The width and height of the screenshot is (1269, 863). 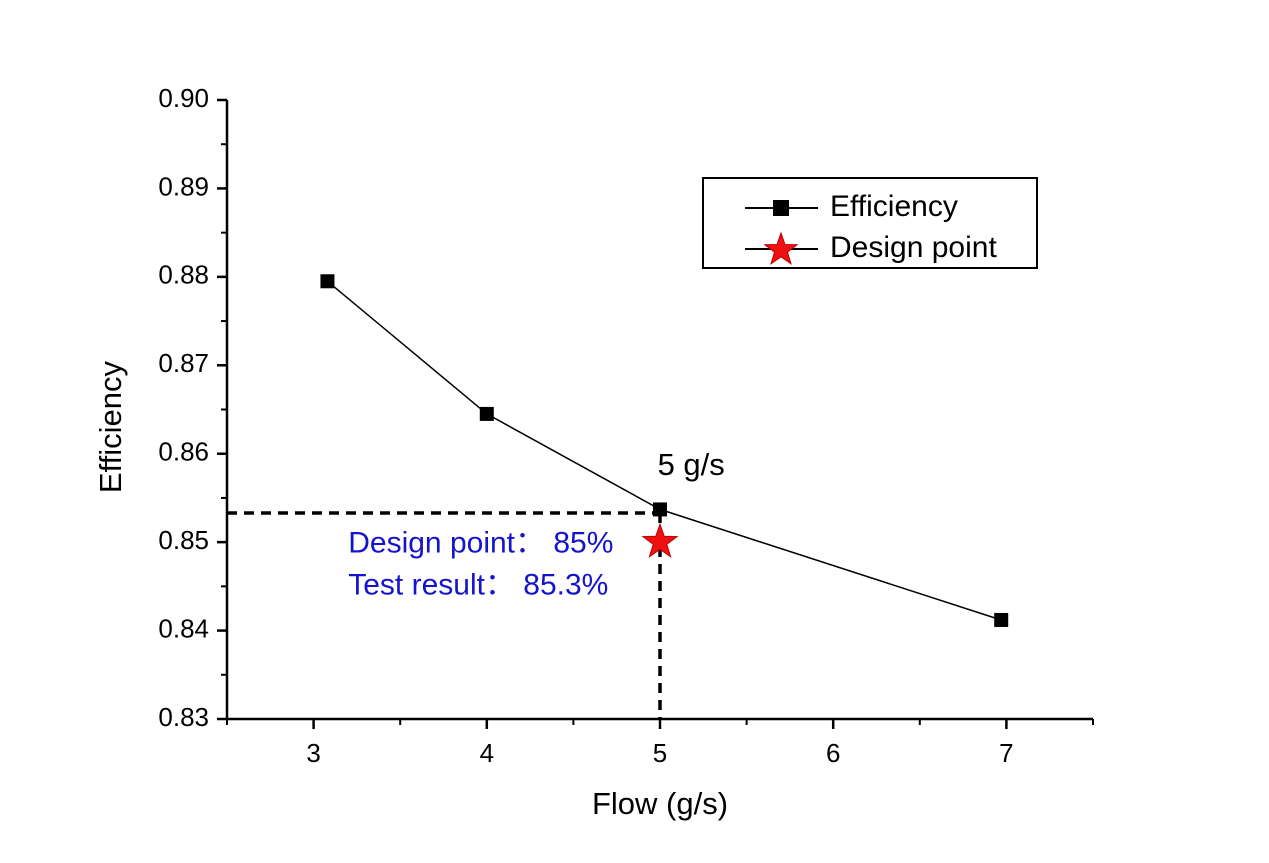 I want to click on x-tick-label: 5, so click(x=660, y=753).